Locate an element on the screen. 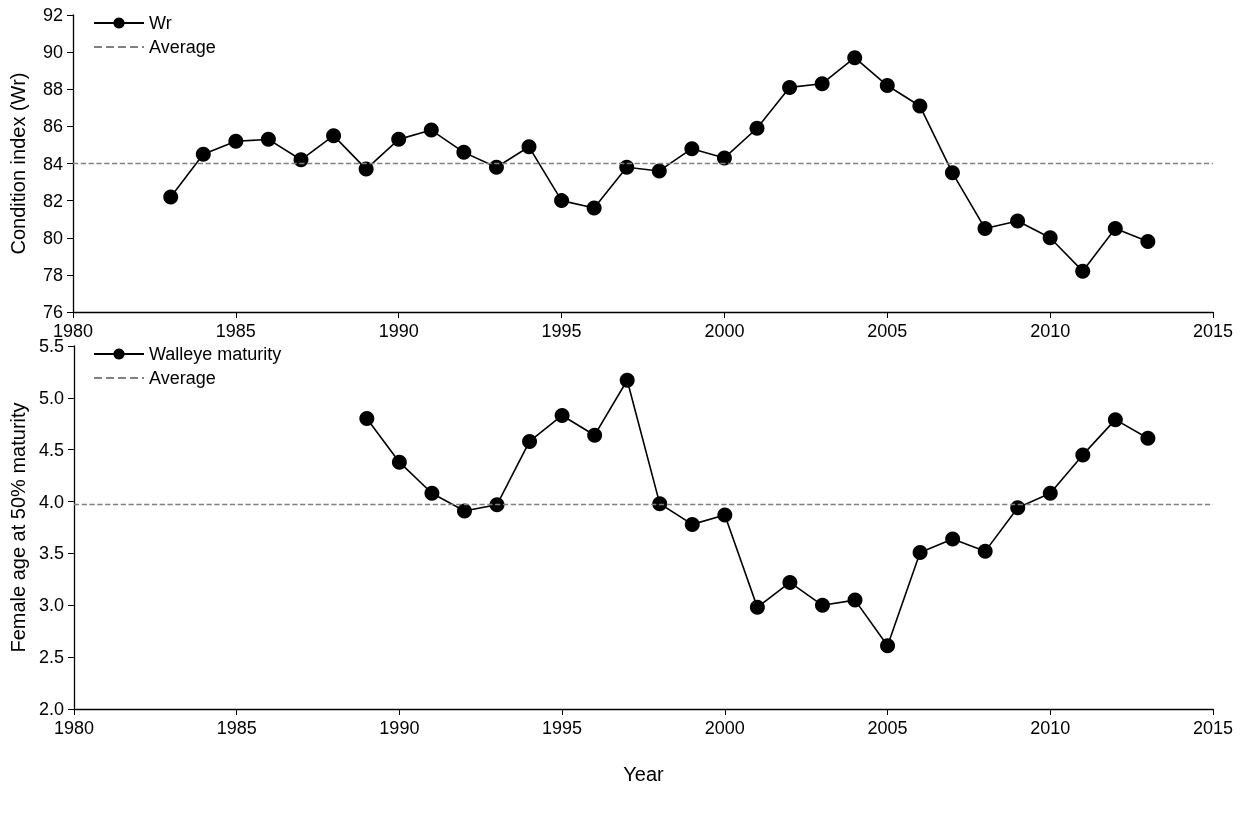 This screenshot has width=1250, height=818. legend-label: Wr is located at coordinates (160, 23).